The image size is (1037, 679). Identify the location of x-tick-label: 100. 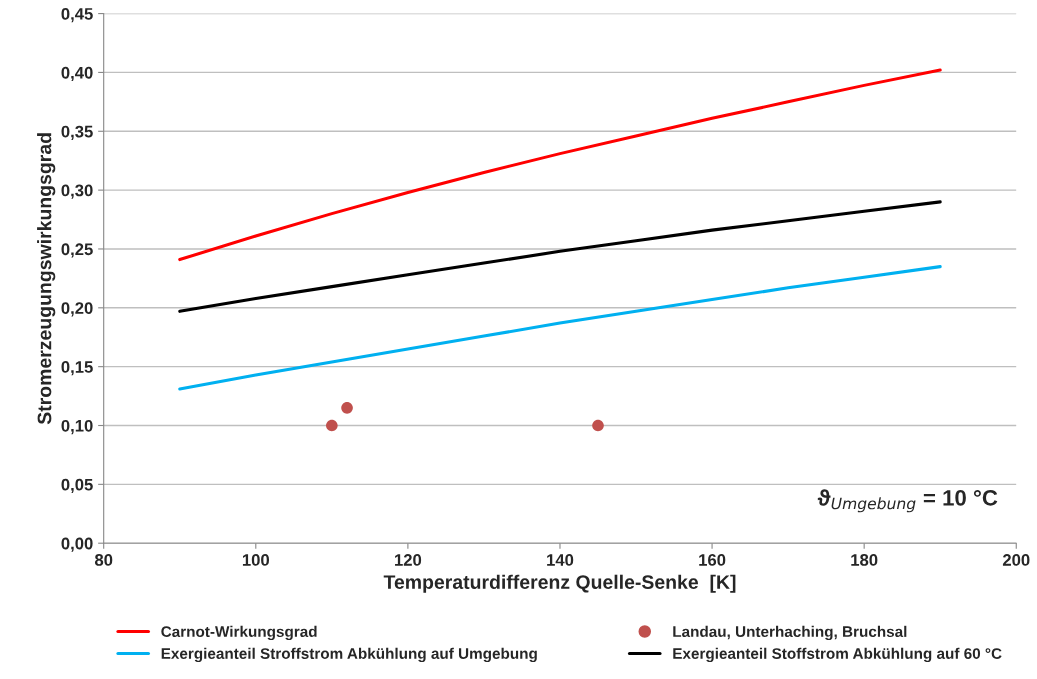
(256, 560).